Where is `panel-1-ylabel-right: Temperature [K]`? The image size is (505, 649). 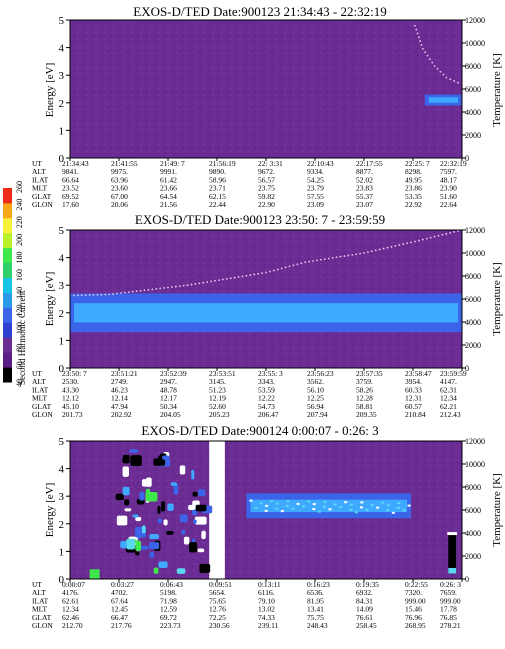 panel-1-ylabel-right: Temperature [K] is located at coordinates (497, 89).